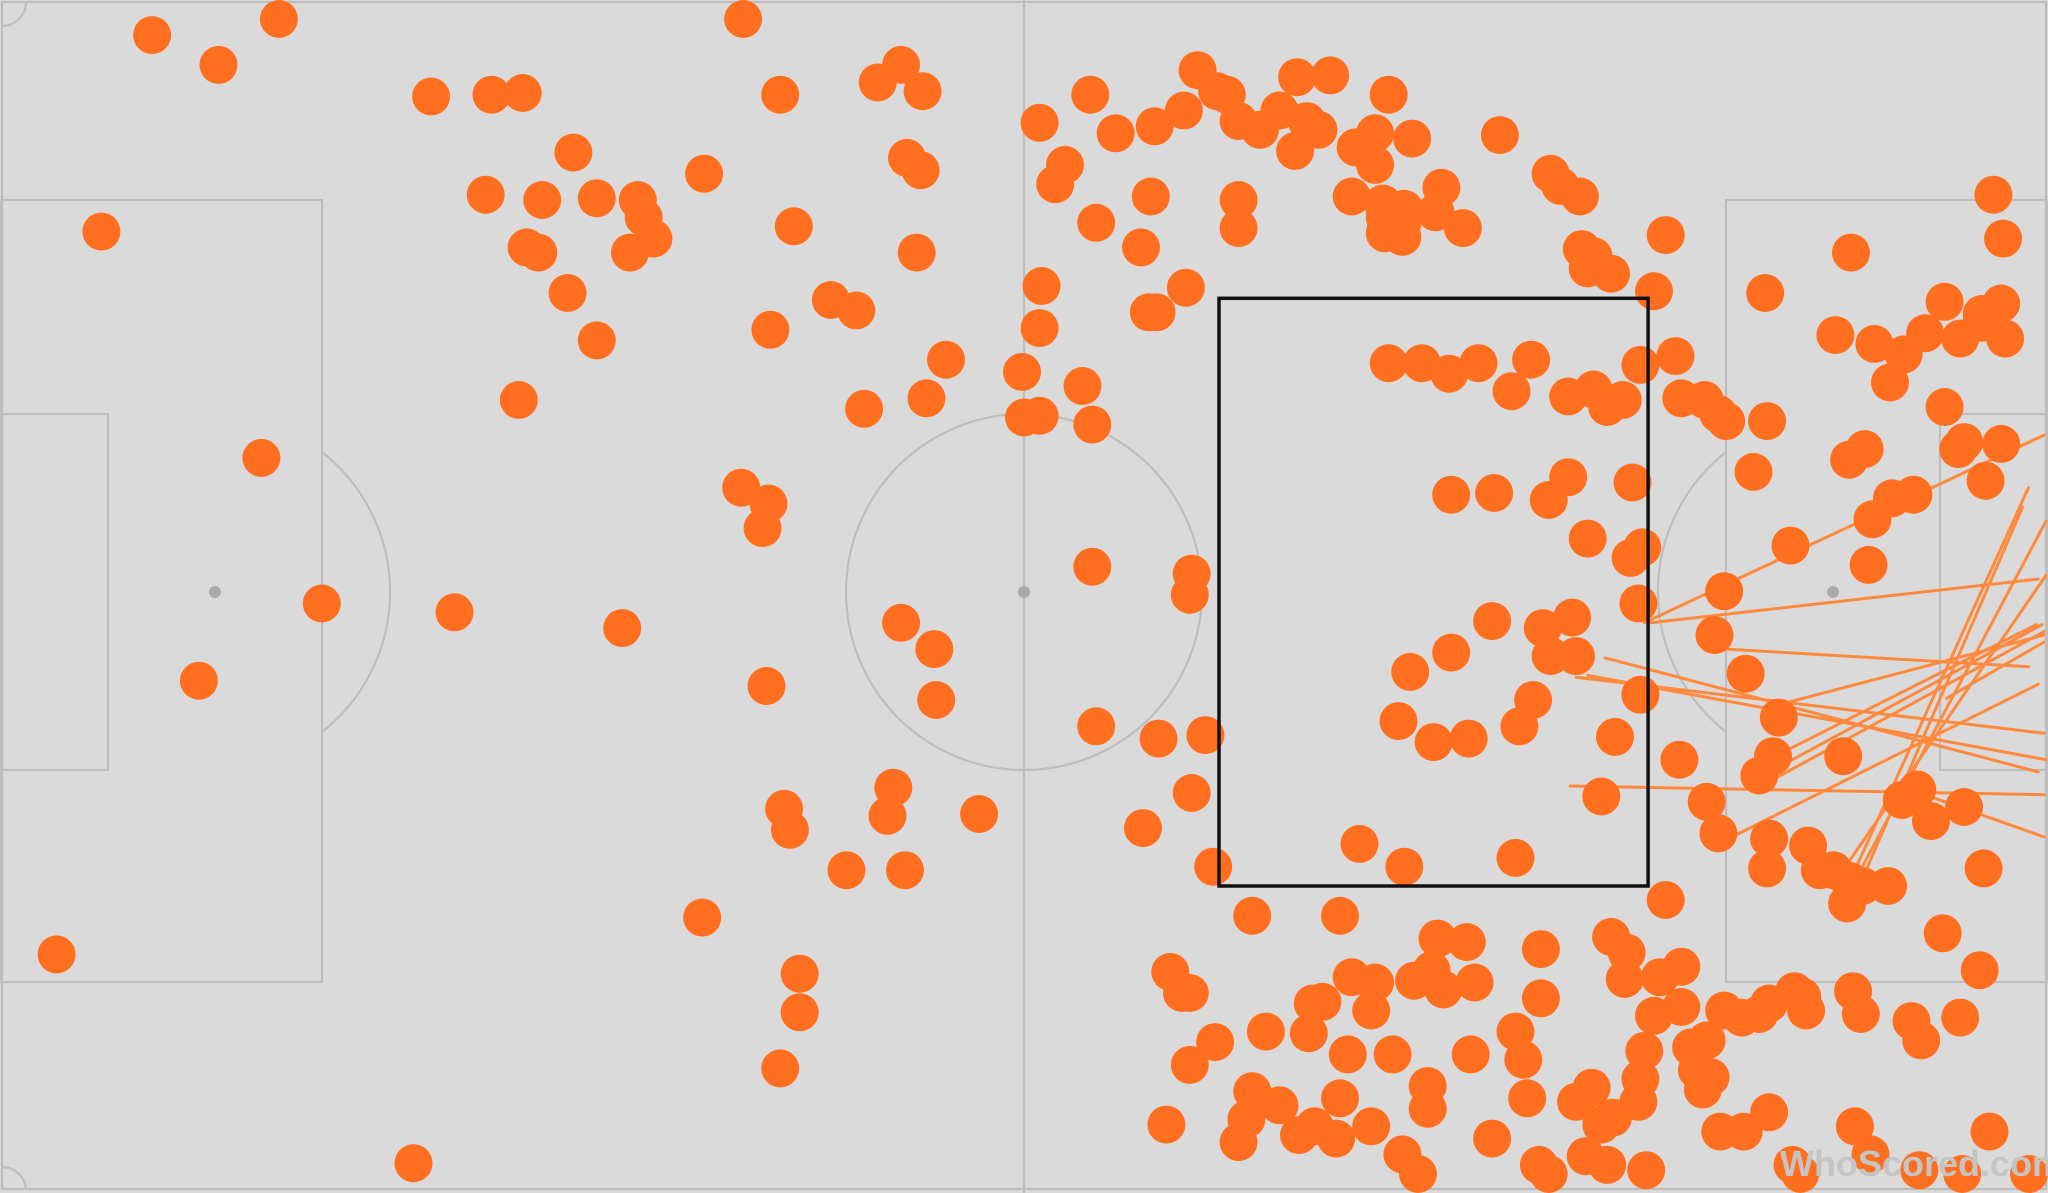 This screenshot has width=2048, height=1193. What do you see at coordinates (1993, 592) in the screenshot?
I see `right-goal-area` at bounding box center [1993, 592].